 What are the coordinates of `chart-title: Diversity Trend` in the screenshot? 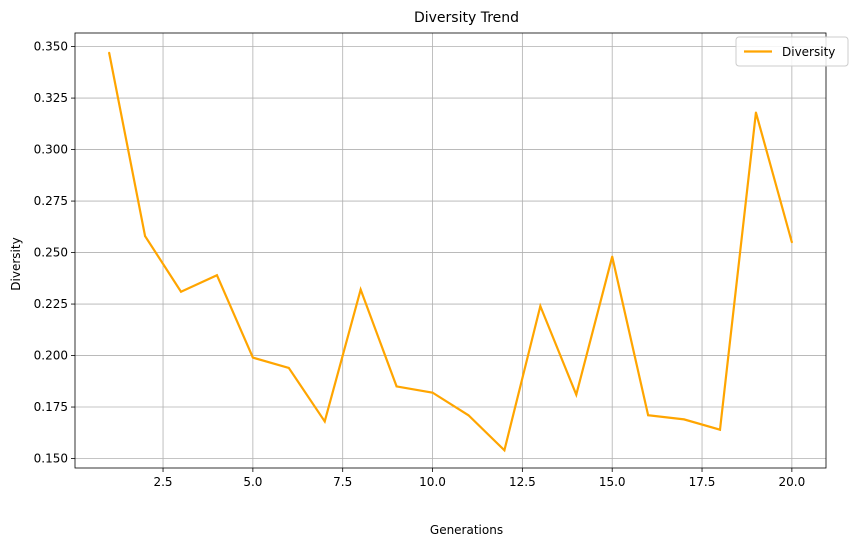 It's located at (466, 18).